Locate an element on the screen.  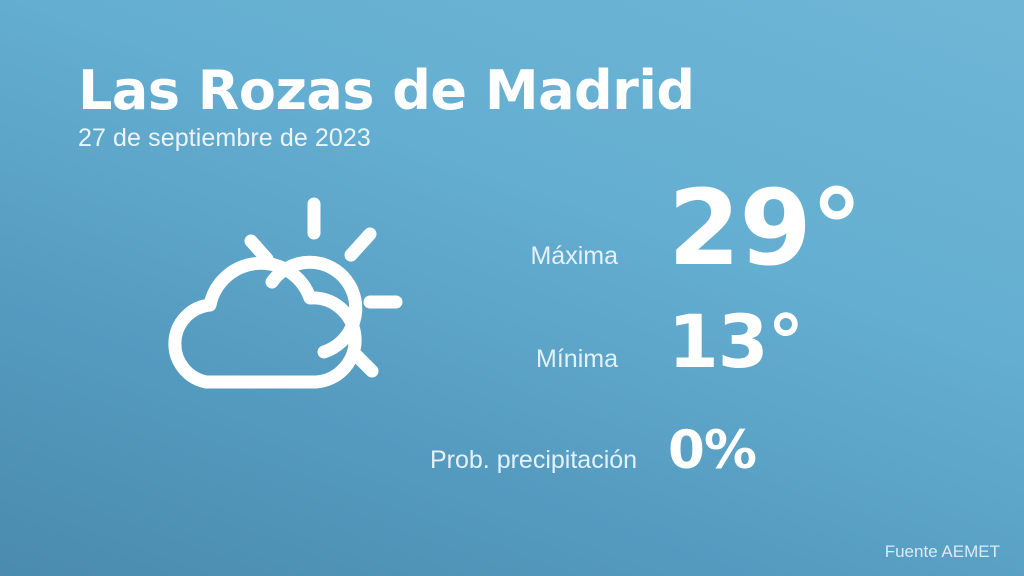
reading-row-max-temperature: Máxima 29° is located at coordinates (690, 241).